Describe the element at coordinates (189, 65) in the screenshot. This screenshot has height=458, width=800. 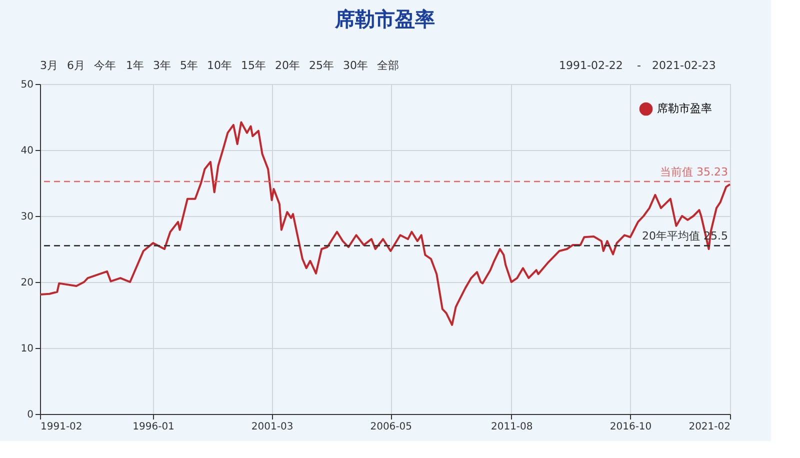
I see `text: 5年` at that location.